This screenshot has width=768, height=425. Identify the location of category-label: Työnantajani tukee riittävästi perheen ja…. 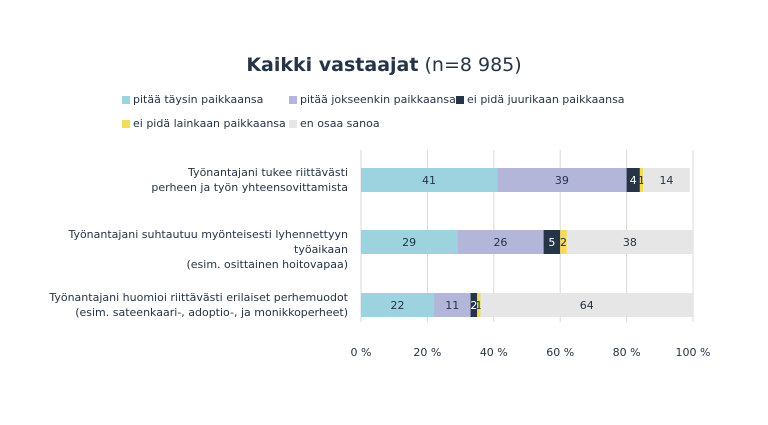
(183, 180).